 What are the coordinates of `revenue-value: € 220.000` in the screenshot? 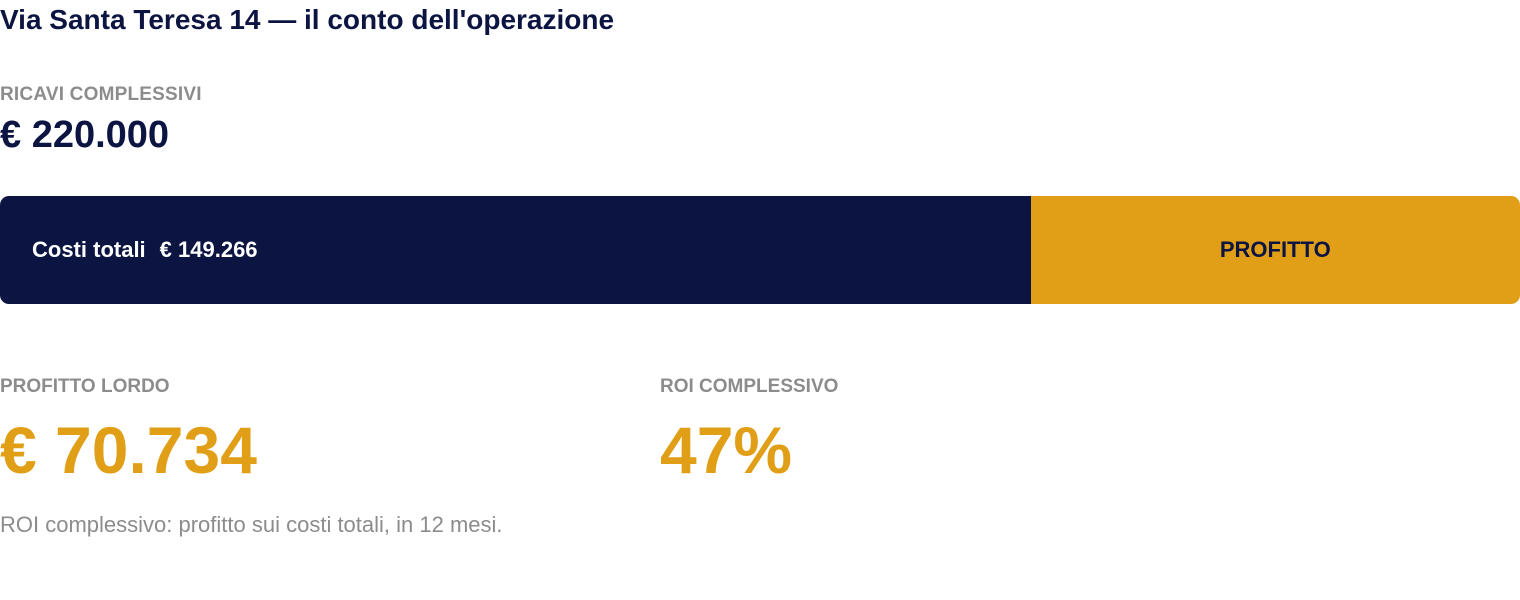 It's located at (85, 135).